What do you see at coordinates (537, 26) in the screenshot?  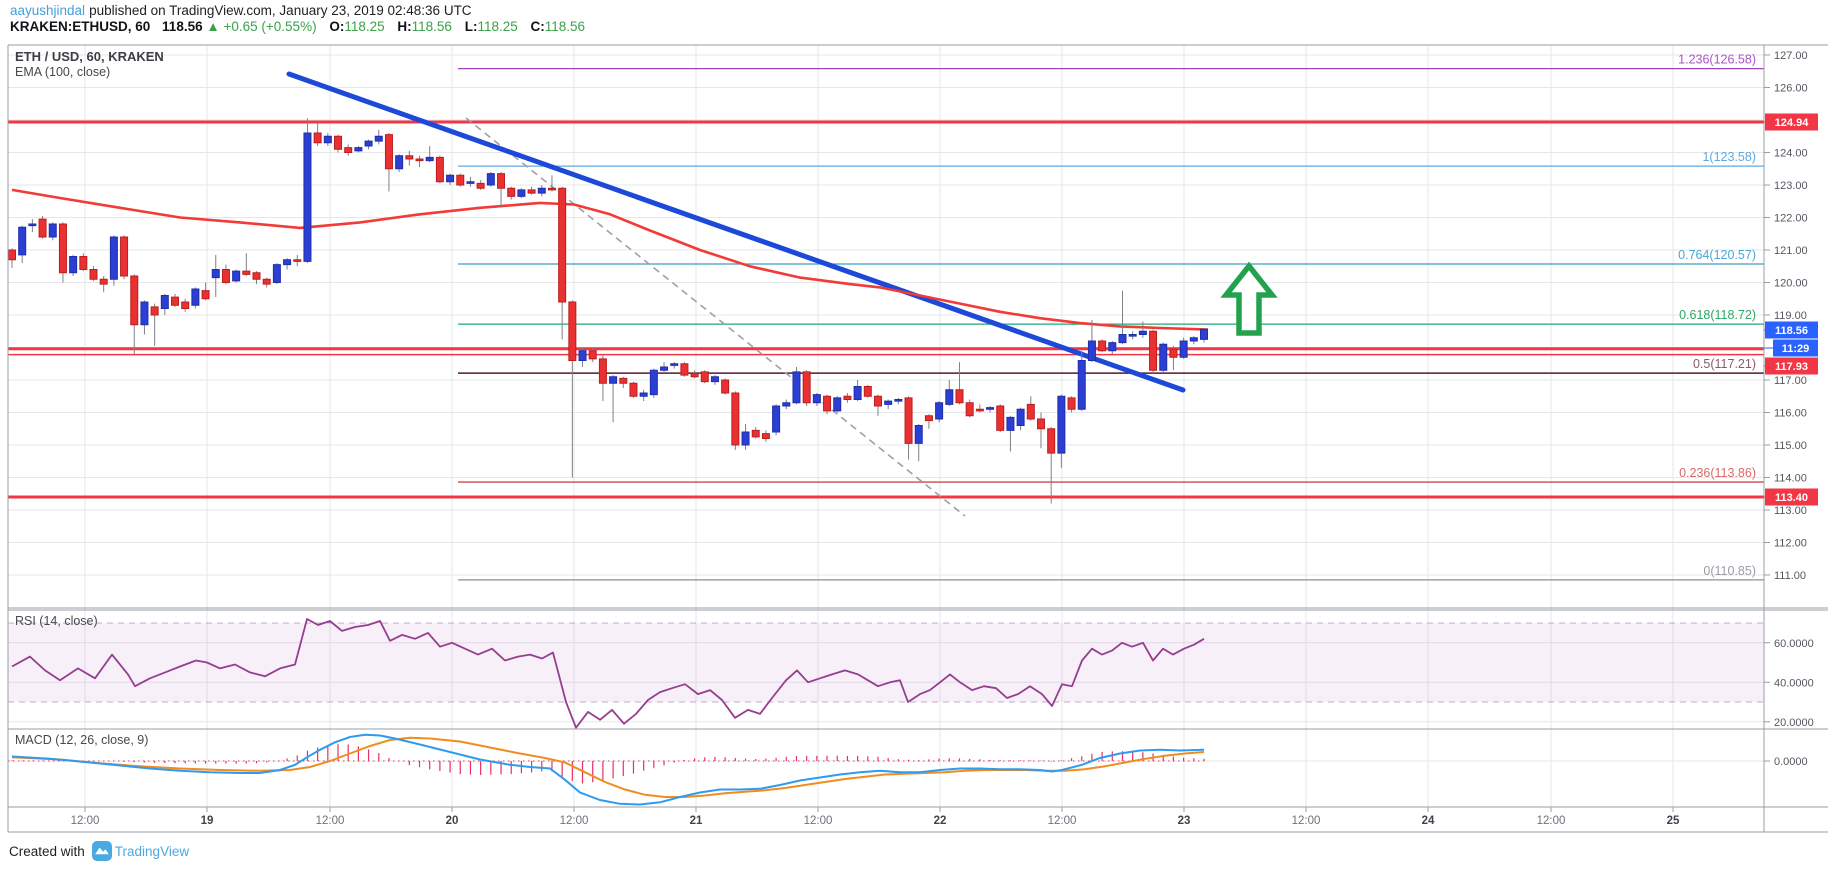 I see `close-label: C:` at bounding box center [537, 26].